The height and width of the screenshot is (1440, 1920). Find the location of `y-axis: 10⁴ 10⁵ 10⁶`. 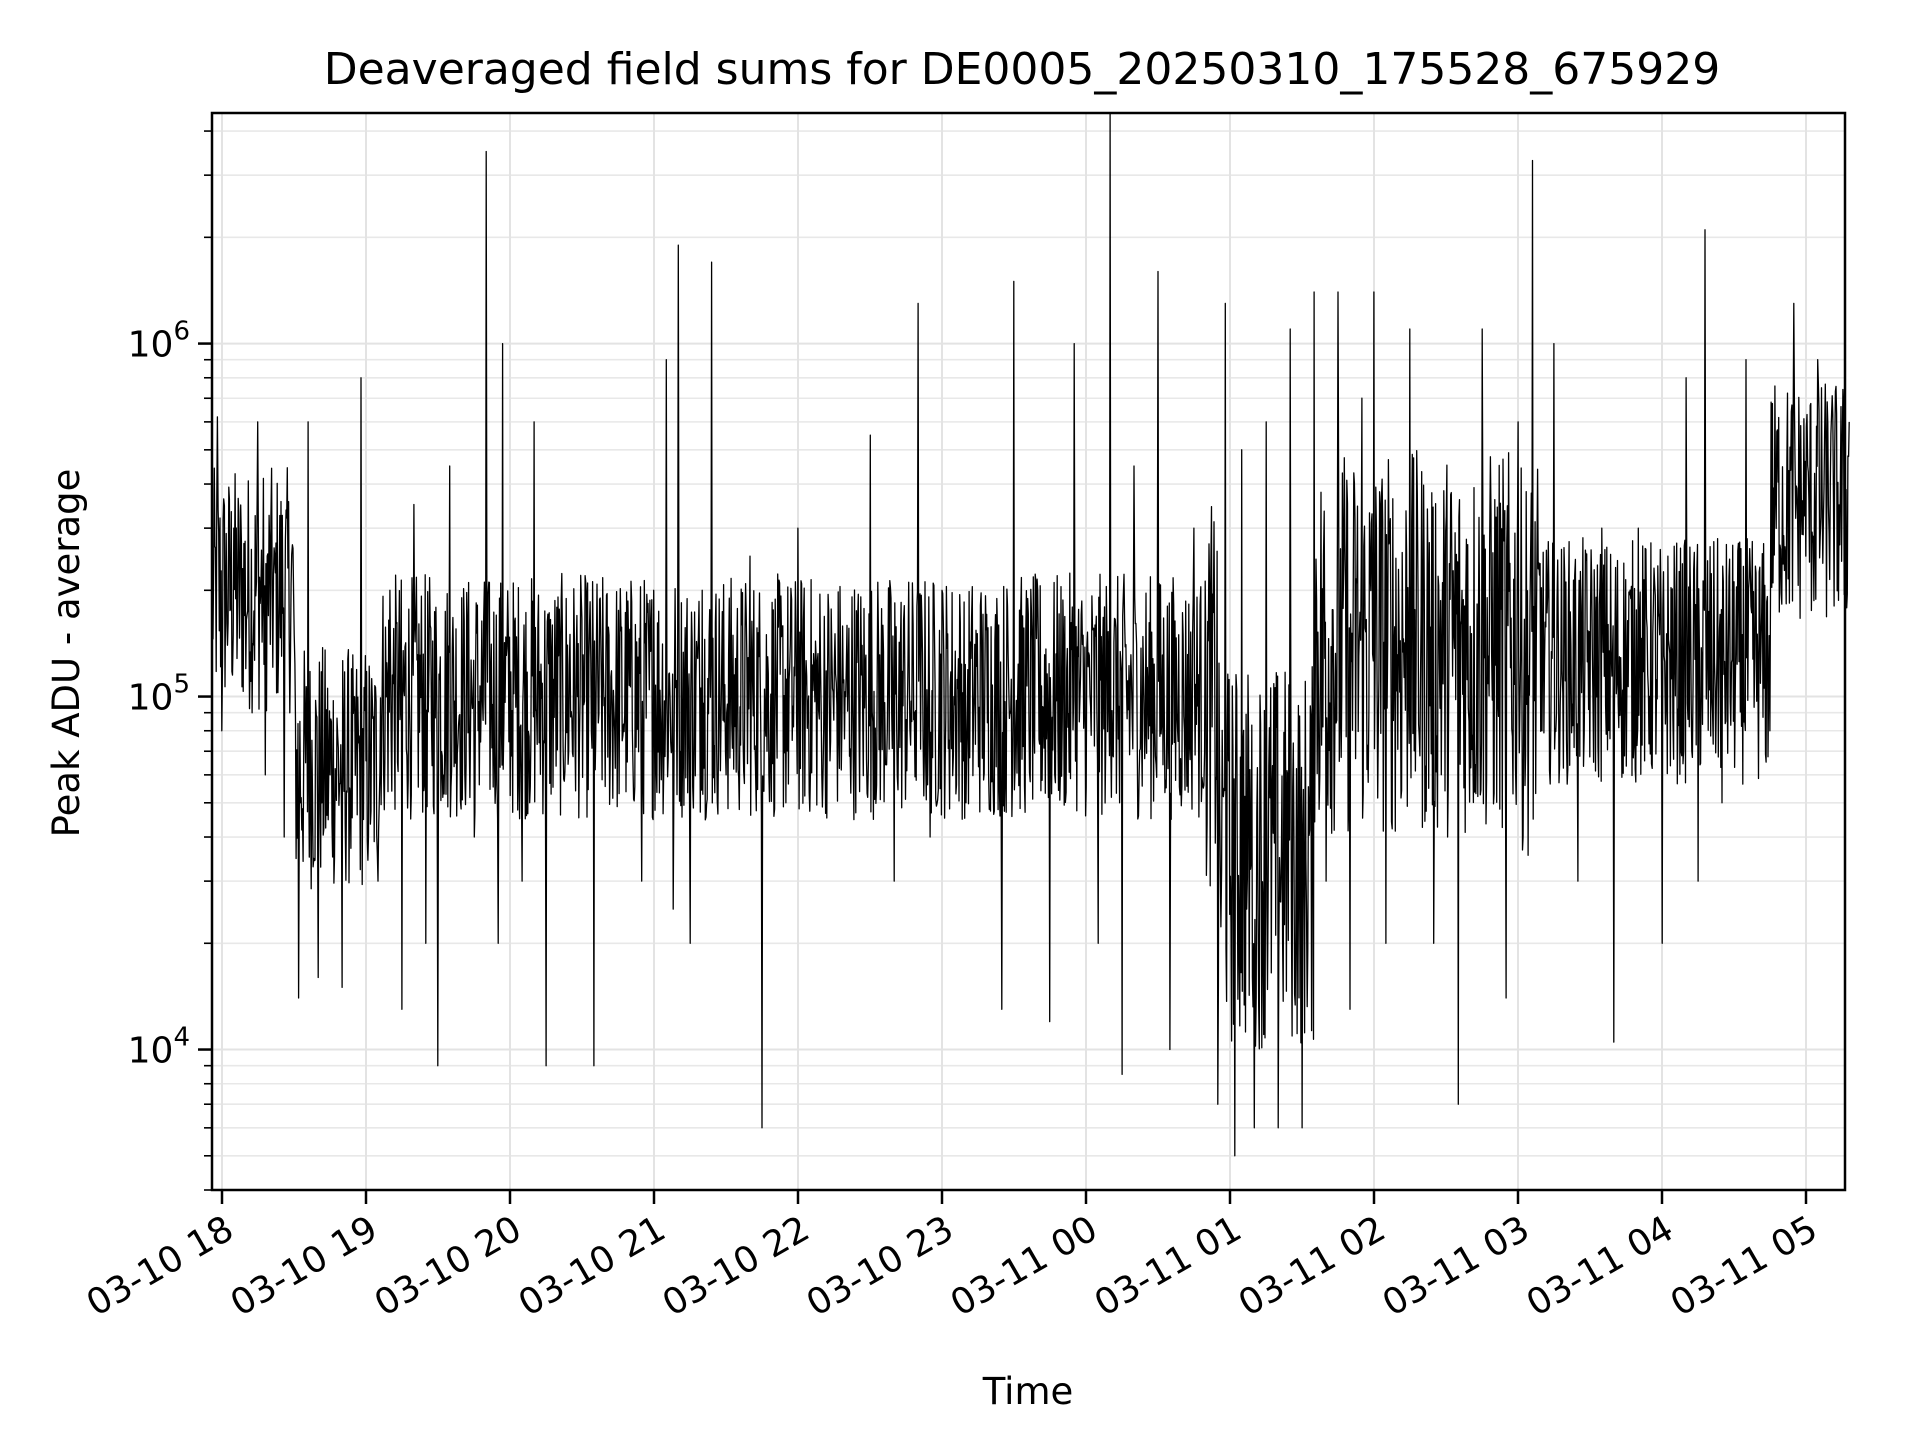

y-axis: 10⁴ 10⁵ 10⁶ is located at coordinates (170, 660).